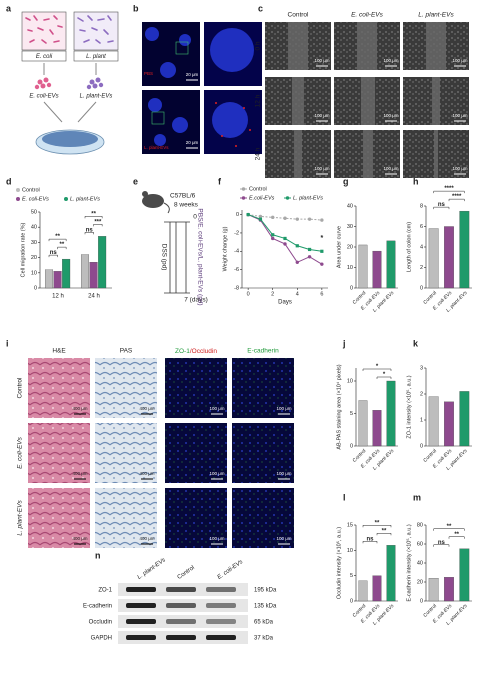 This screenshot has width=491, height=679. I want to click on size-label: 37 kDa, so click(264, 639).